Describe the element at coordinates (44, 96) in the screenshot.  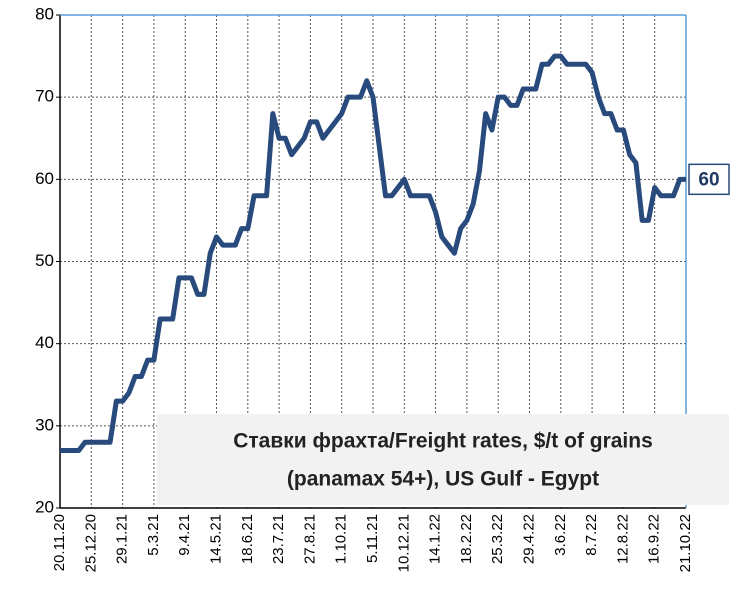
I see `y-tick-label: 70` at that location.